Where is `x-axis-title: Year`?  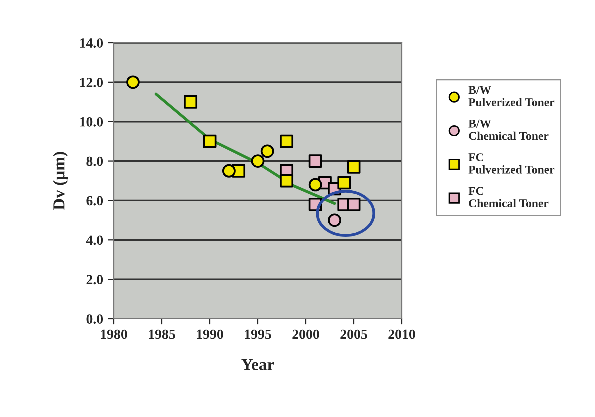
x-axis-title: Year is located at coordinates (258, 364).